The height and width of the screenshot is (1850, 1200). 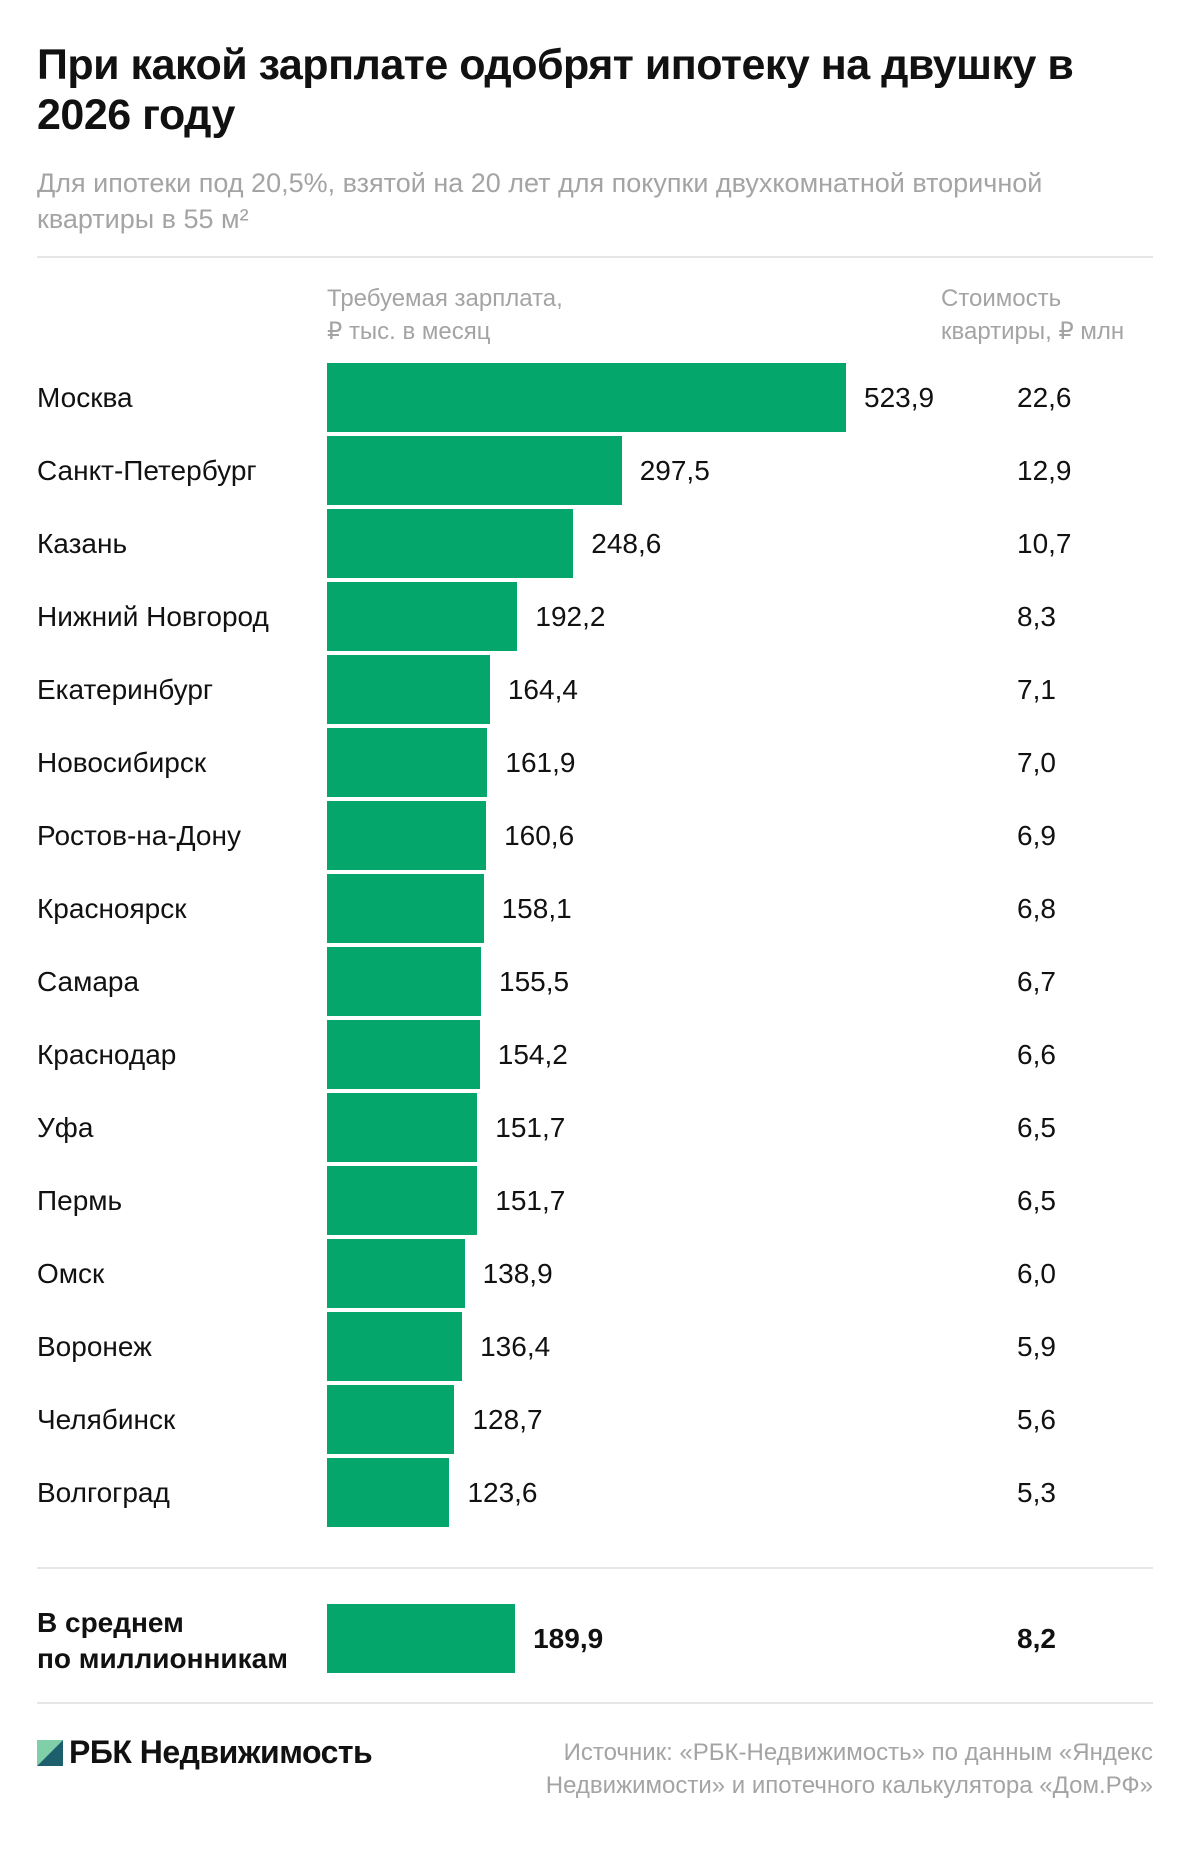 What do you see at coordinates (125, 689) in the screenshot?
I see `city-label: Екатеринбург` at bounding box center [125, 689].